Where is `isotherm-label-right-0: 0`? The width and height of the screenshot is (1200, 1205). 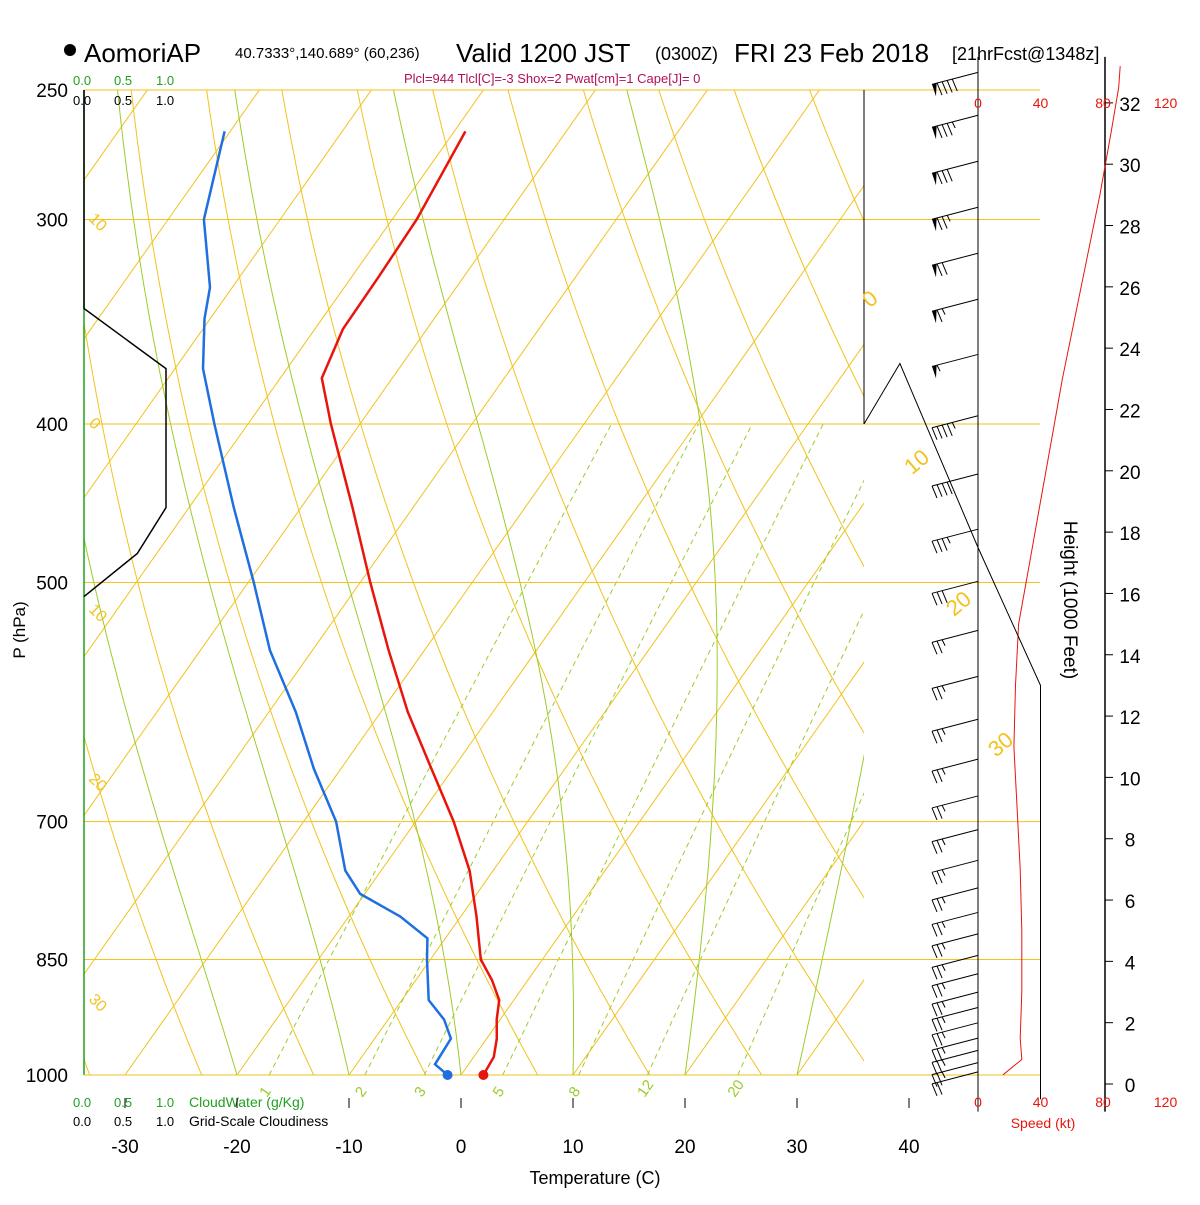 isotherm-label-right-0: 0 is located at coordinates (869, 298).